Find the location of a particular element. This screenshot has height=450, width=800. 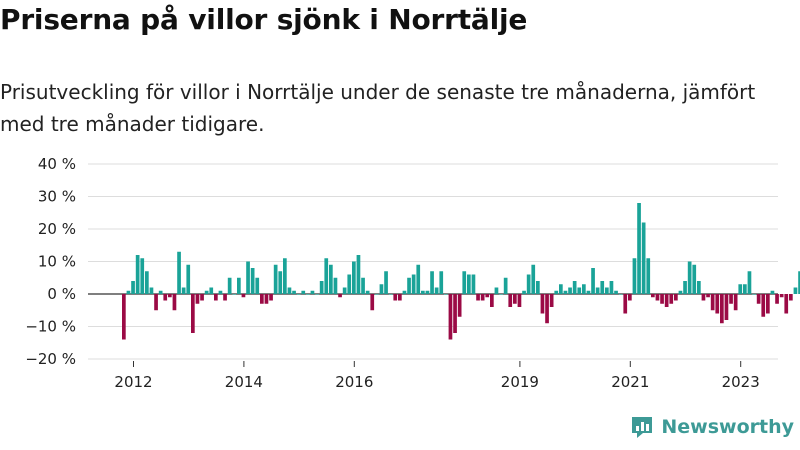

x-tick-label: 2014 is located at coordinates (244, 382).